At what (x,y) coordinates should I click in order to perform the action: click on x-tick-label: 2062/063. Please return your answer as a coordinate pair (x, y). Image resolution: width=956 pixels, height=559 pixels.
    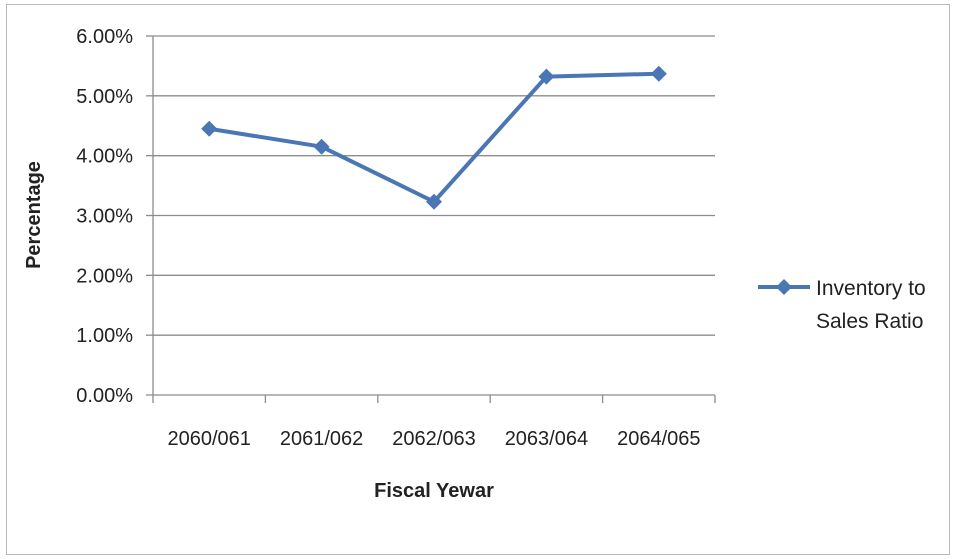
    Looking at the image, I should click on (433, 439).